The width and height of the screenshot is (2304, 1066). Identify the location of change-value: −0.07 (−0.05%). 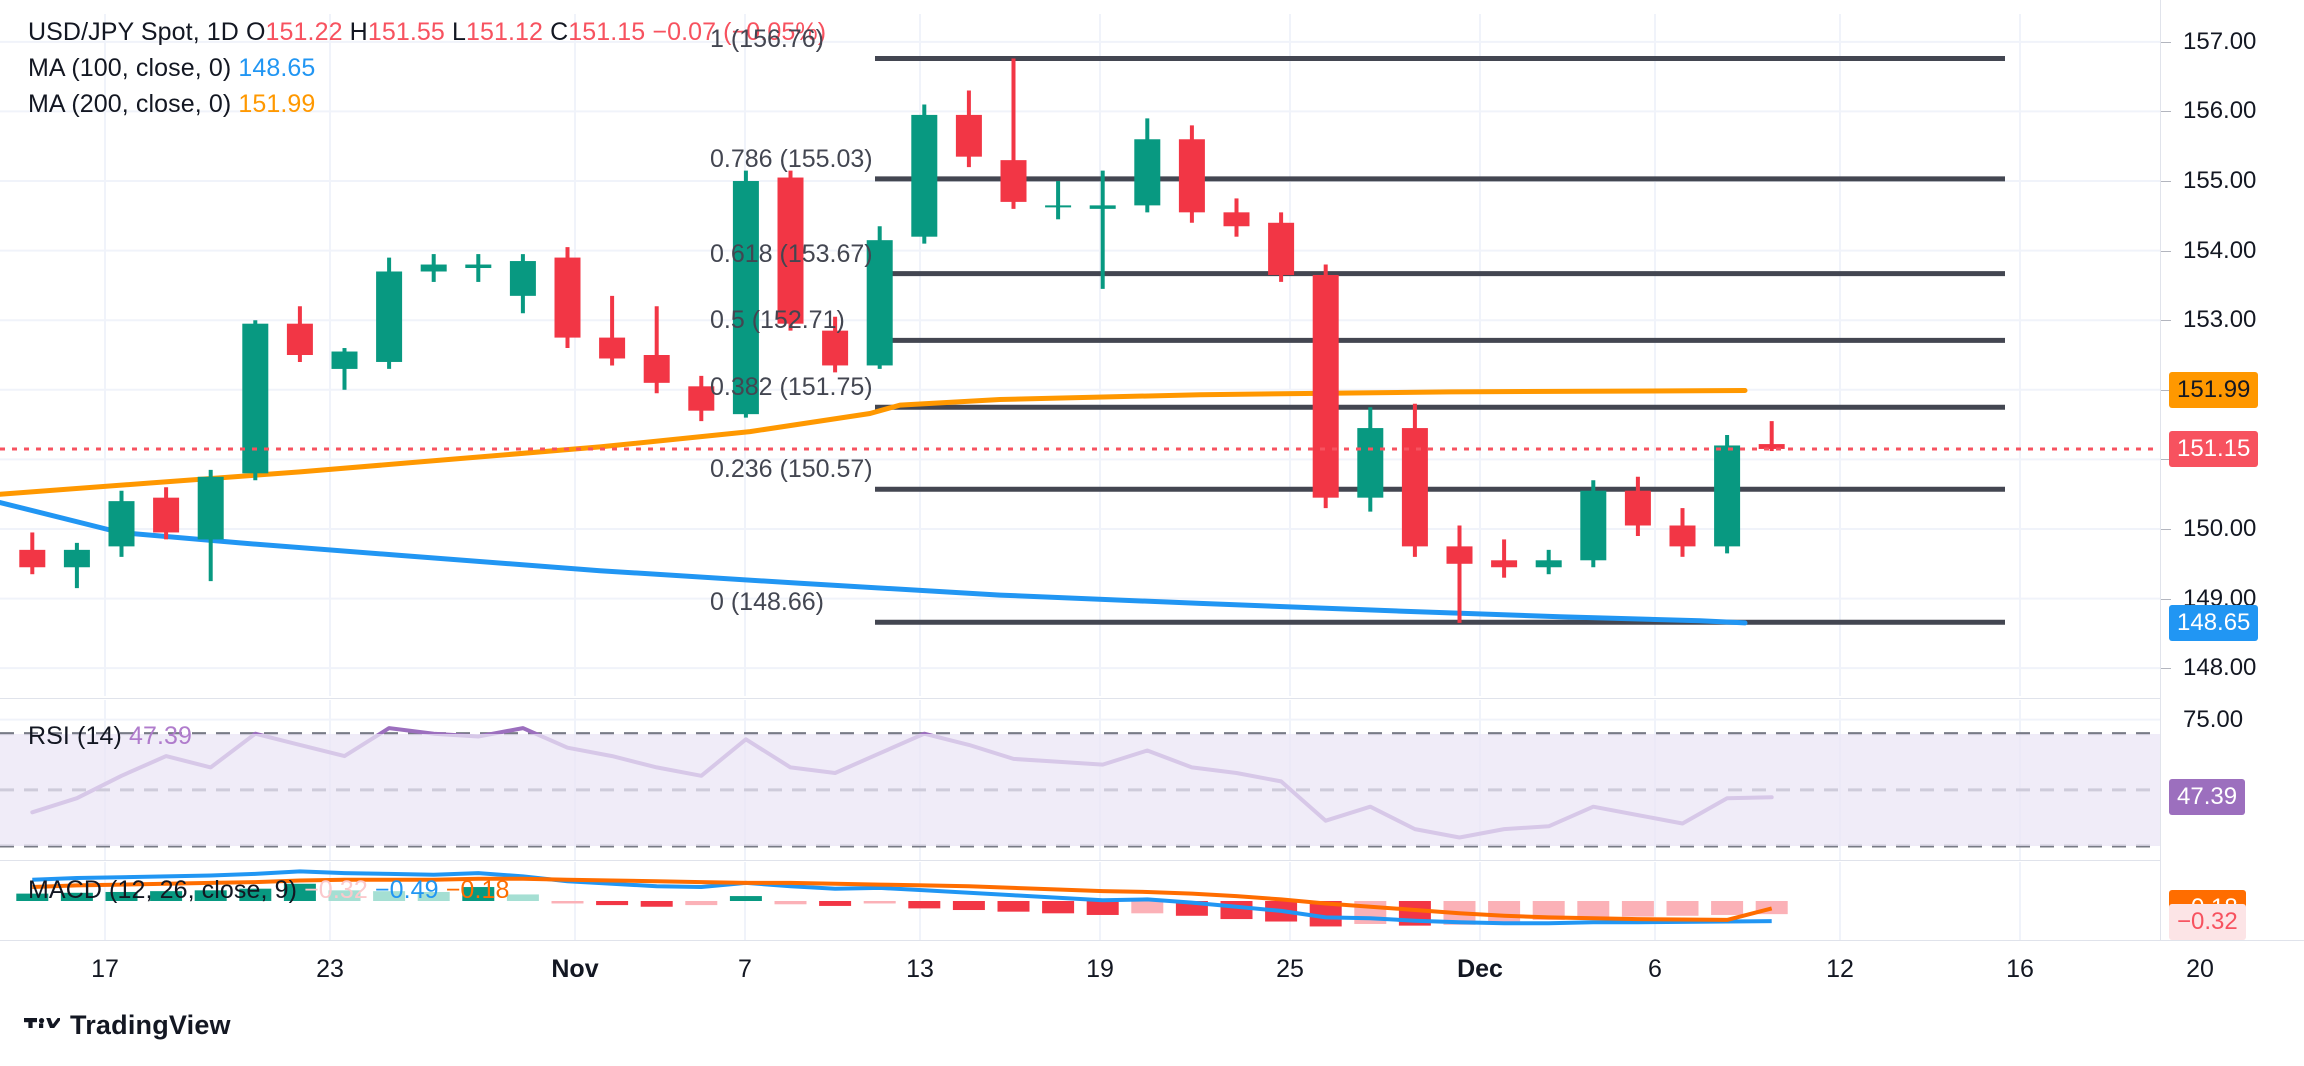
(739, 32).